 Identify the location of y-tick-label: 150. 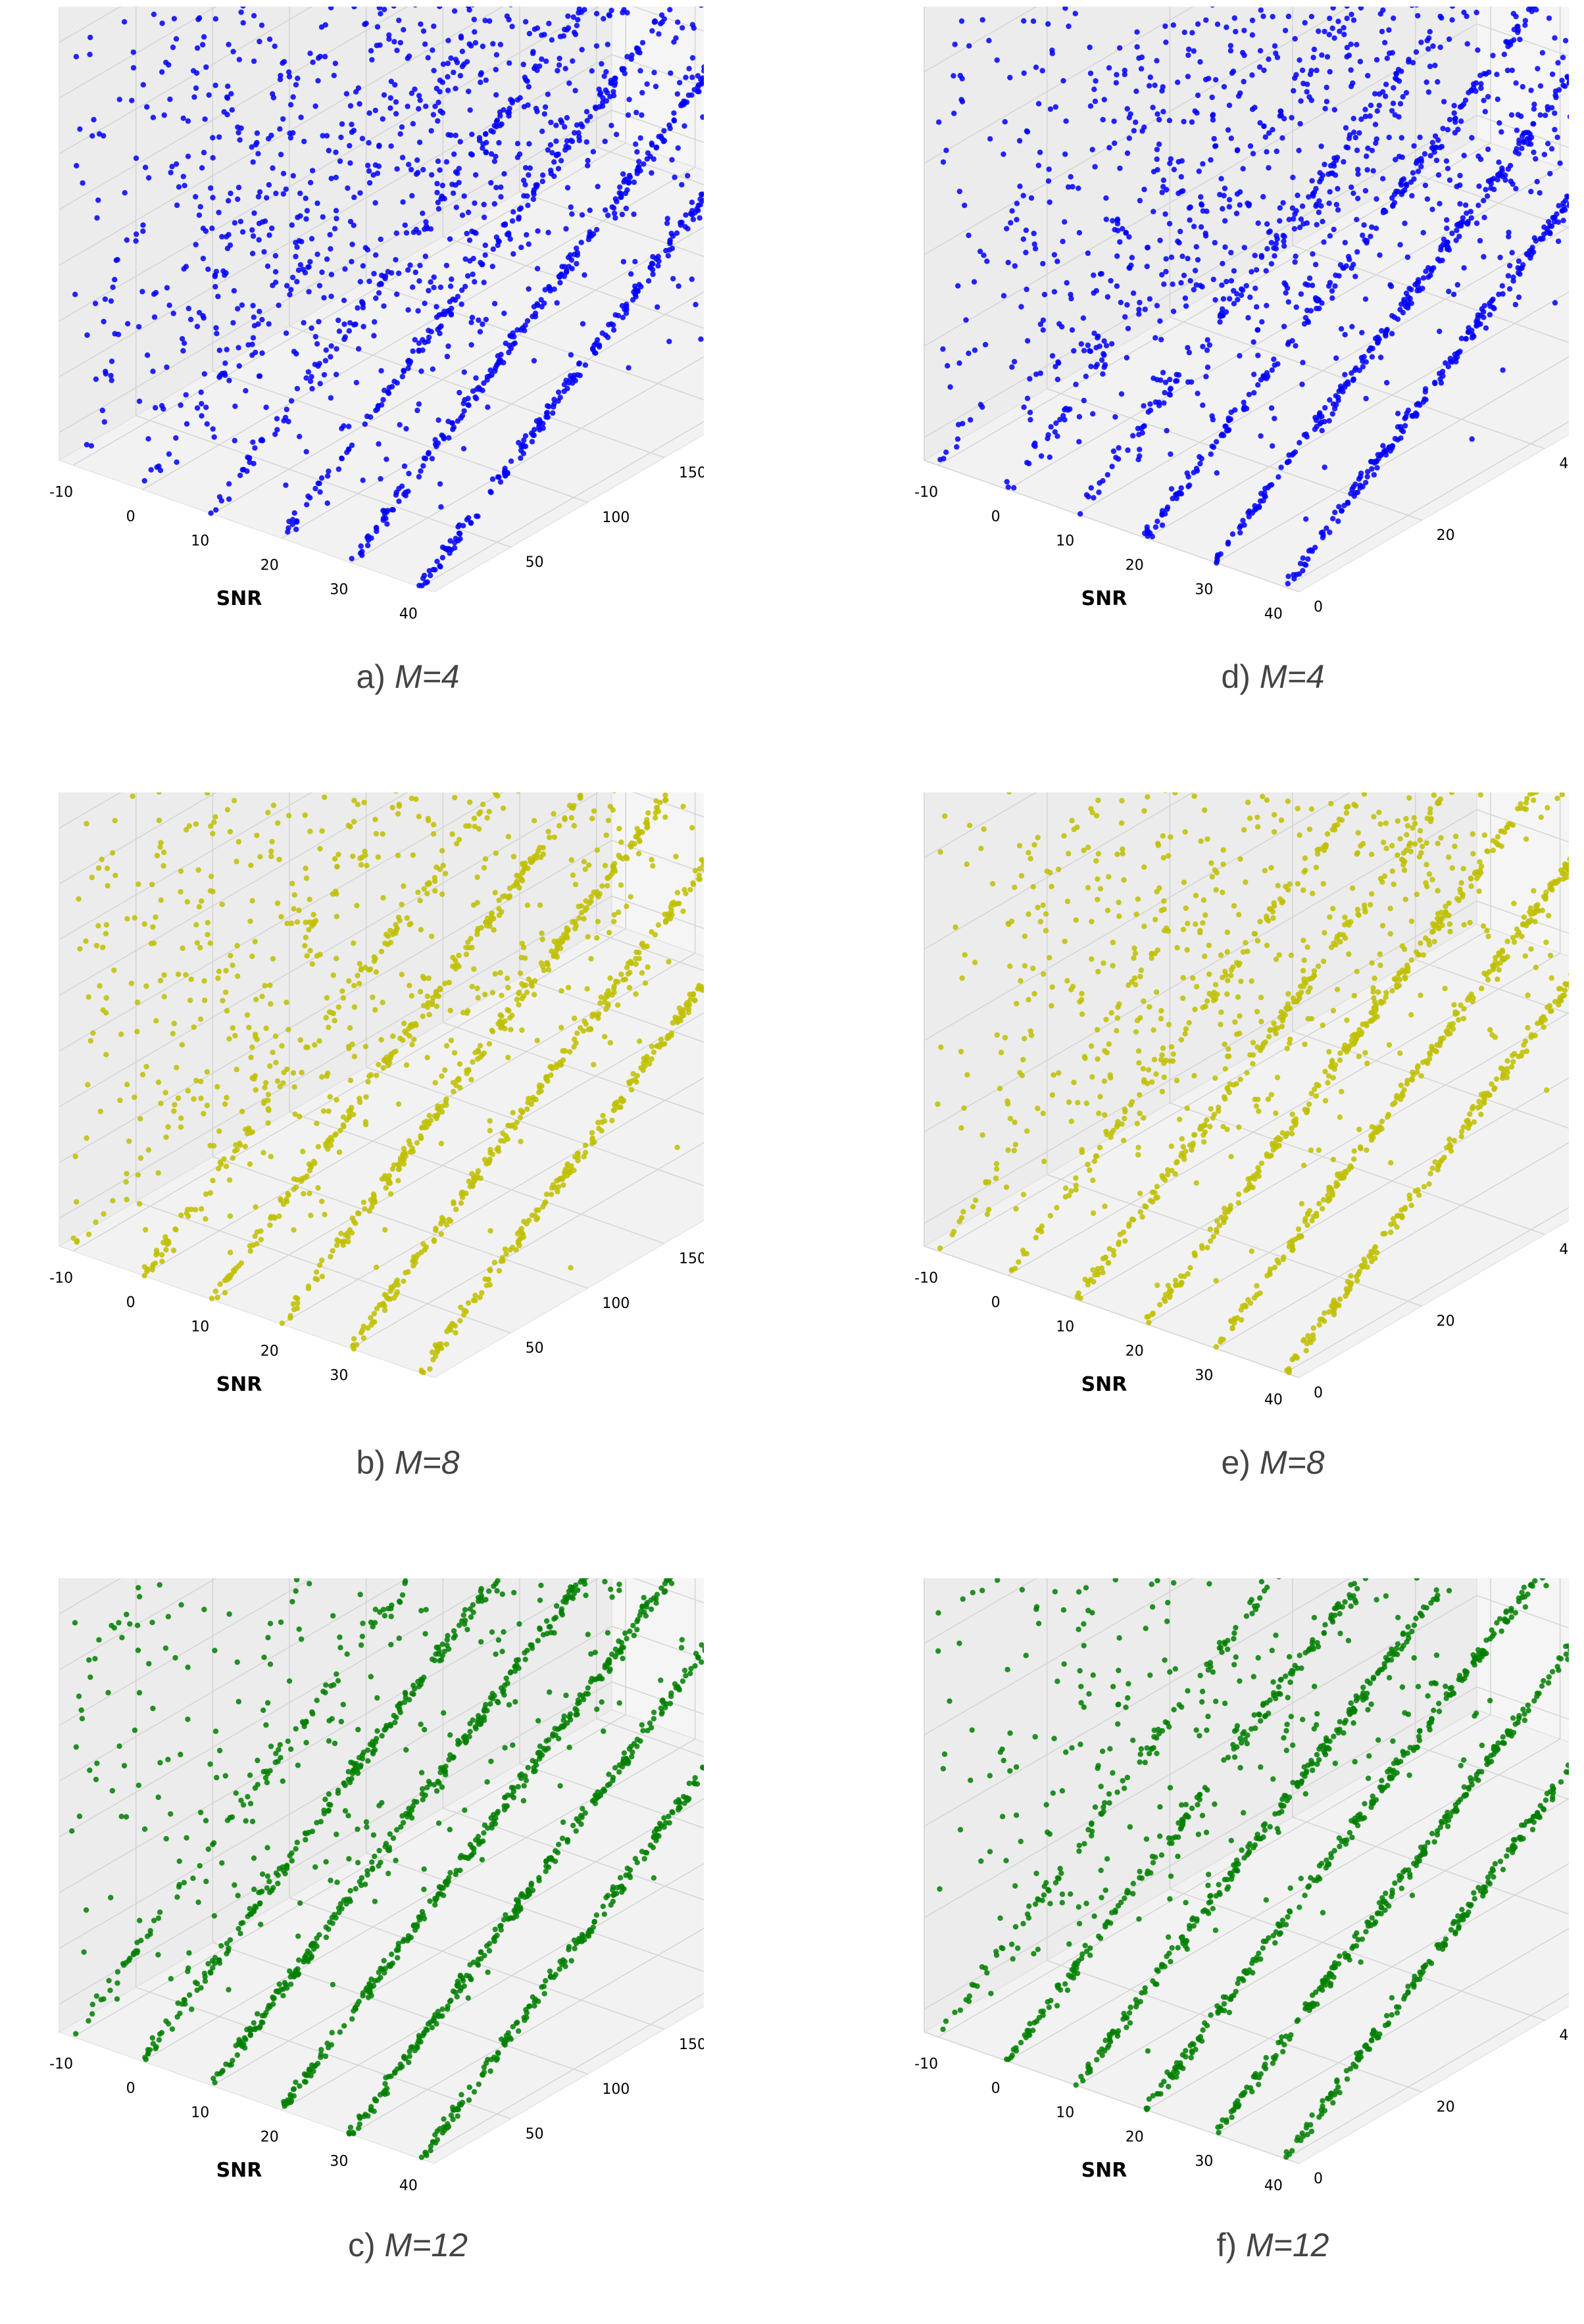
(691, 473).